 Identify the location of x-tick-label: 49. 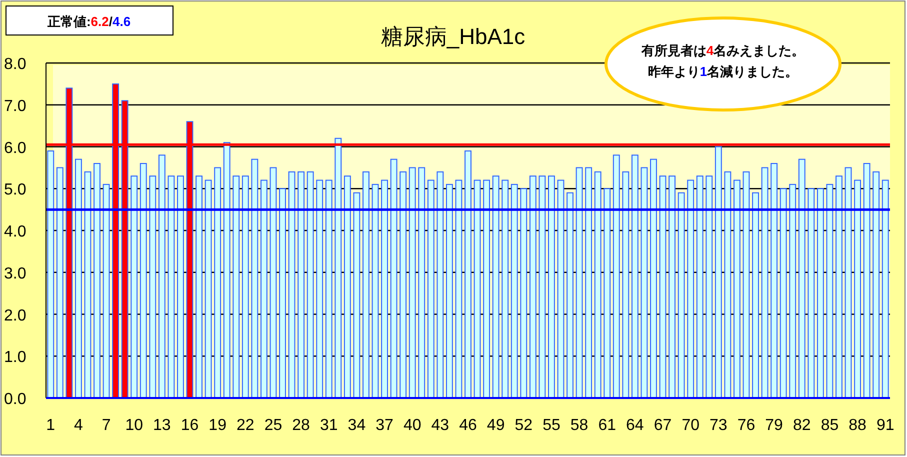
(495, 425).